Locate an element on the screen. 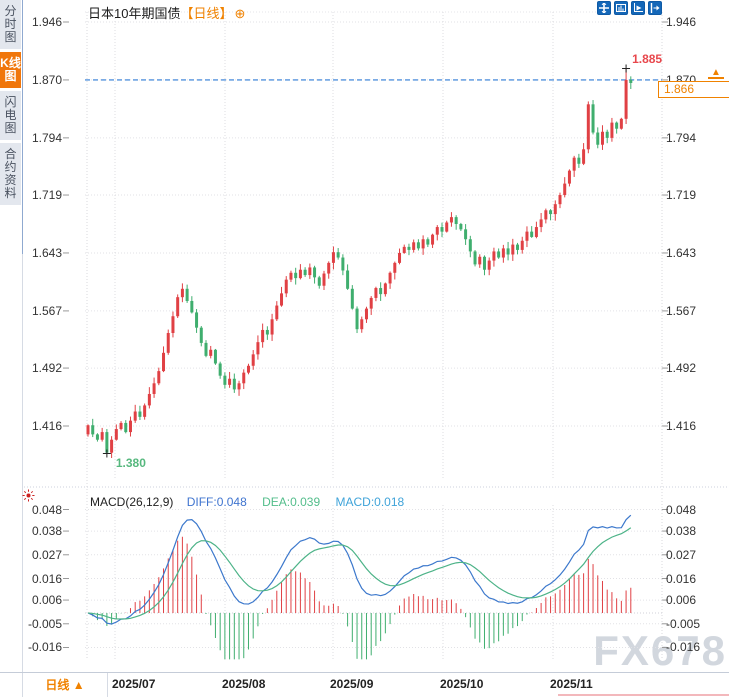 The width and height of the screenshot is (729, 697). macd-name: MACD(26,12,9) is located at coordinates (132, 502).